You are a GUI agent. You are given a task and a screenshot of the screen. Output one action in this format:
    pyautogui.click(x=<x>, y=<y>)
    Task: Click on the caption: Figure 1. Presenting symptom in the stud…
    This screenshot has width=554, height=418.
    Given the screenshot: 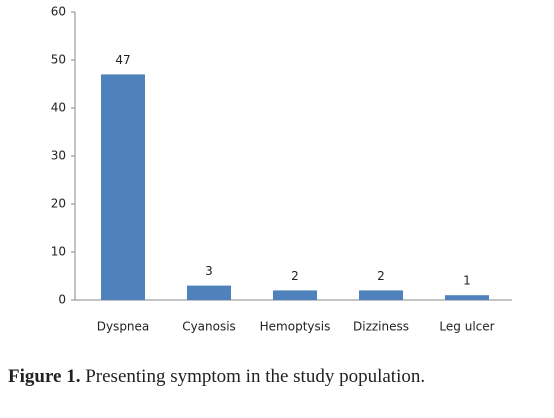 What is the action you would take?
    pyautogui.click(x=216, y=376)
    